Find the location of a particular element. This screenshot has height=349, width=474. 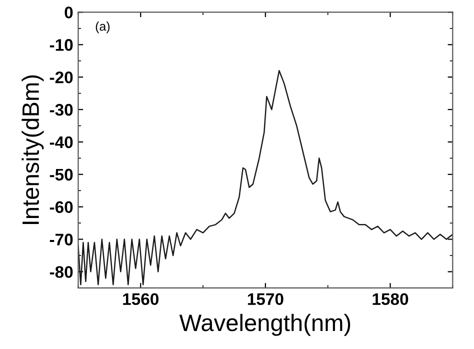

y-tick-label: -40 is located at coordinates (61, 142).